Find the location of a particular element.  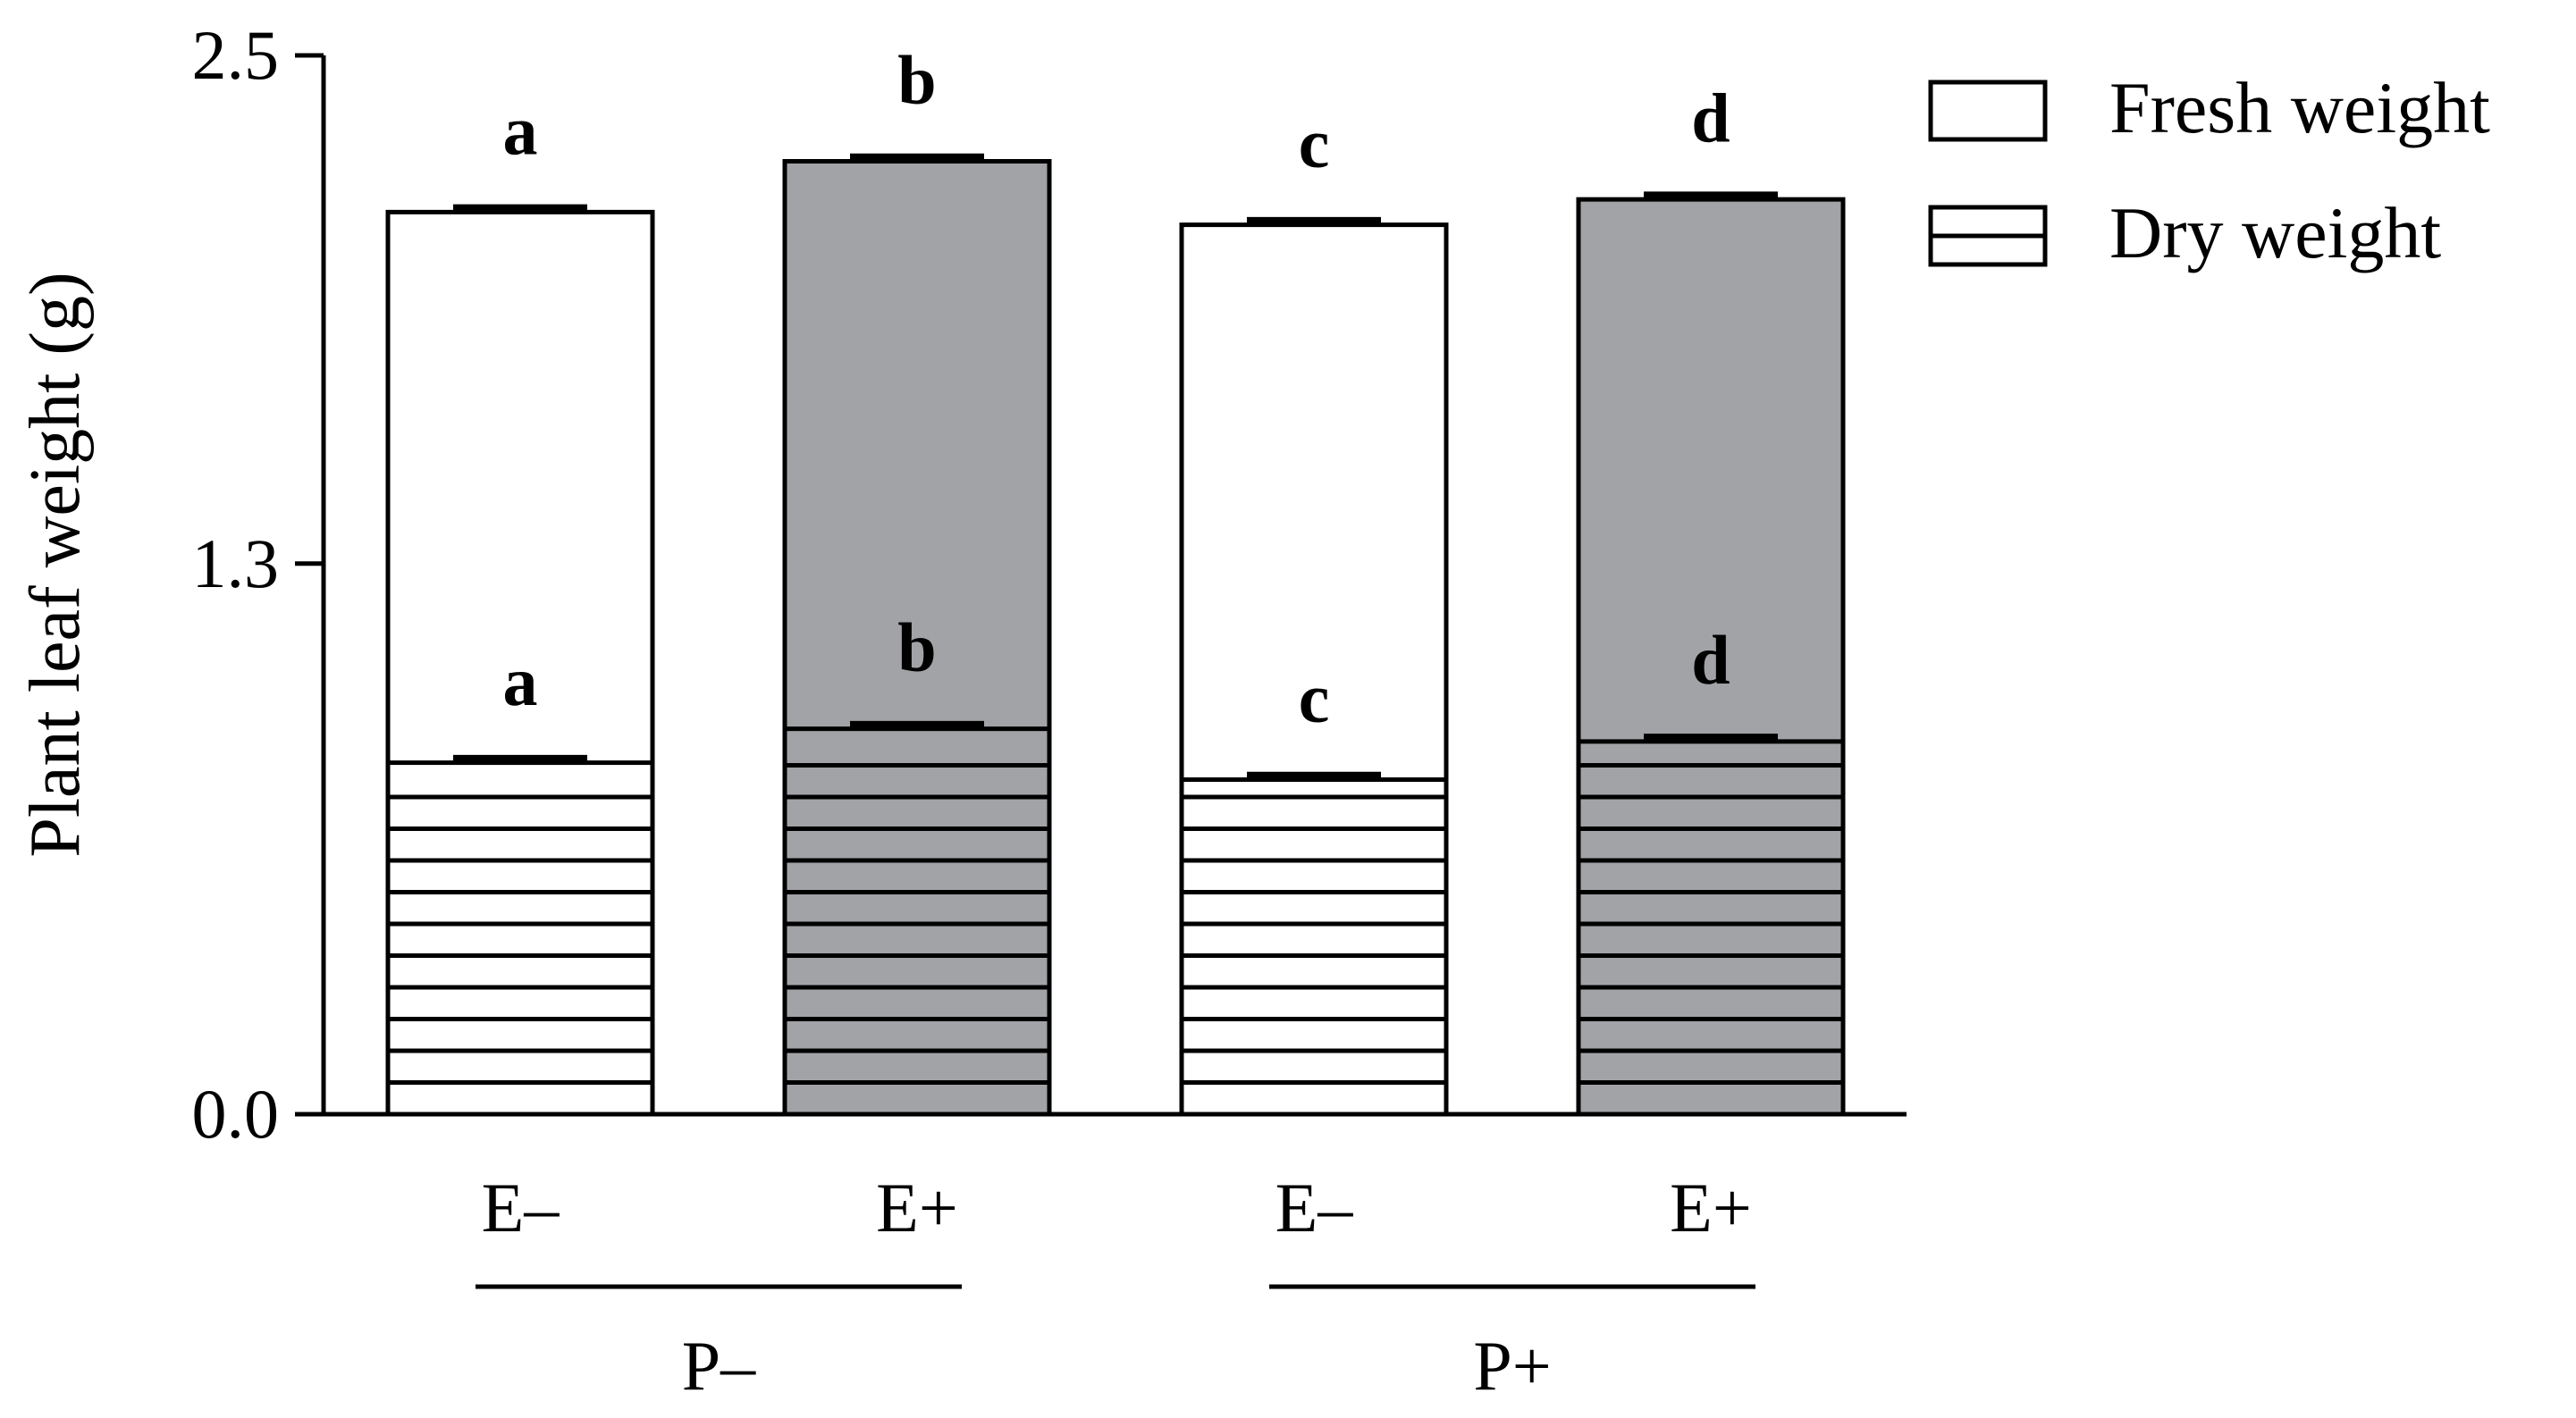

legend: Fresh weight Dry weight is located at coordinates (2209, 170).